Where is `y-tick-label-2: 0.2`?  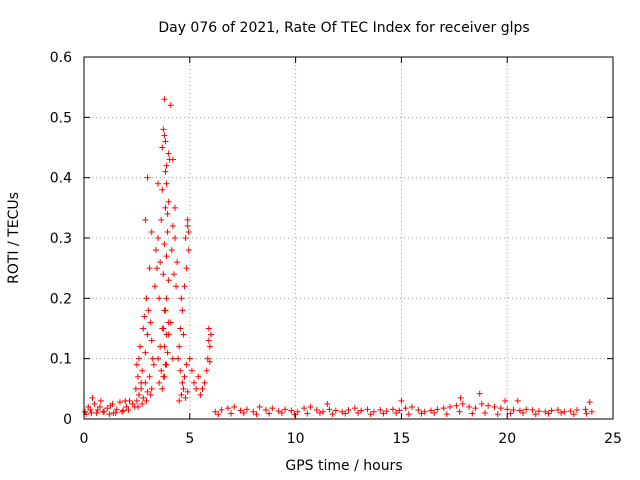 y-tick-label-2: 0.2 is located at coordinates (61, 299).